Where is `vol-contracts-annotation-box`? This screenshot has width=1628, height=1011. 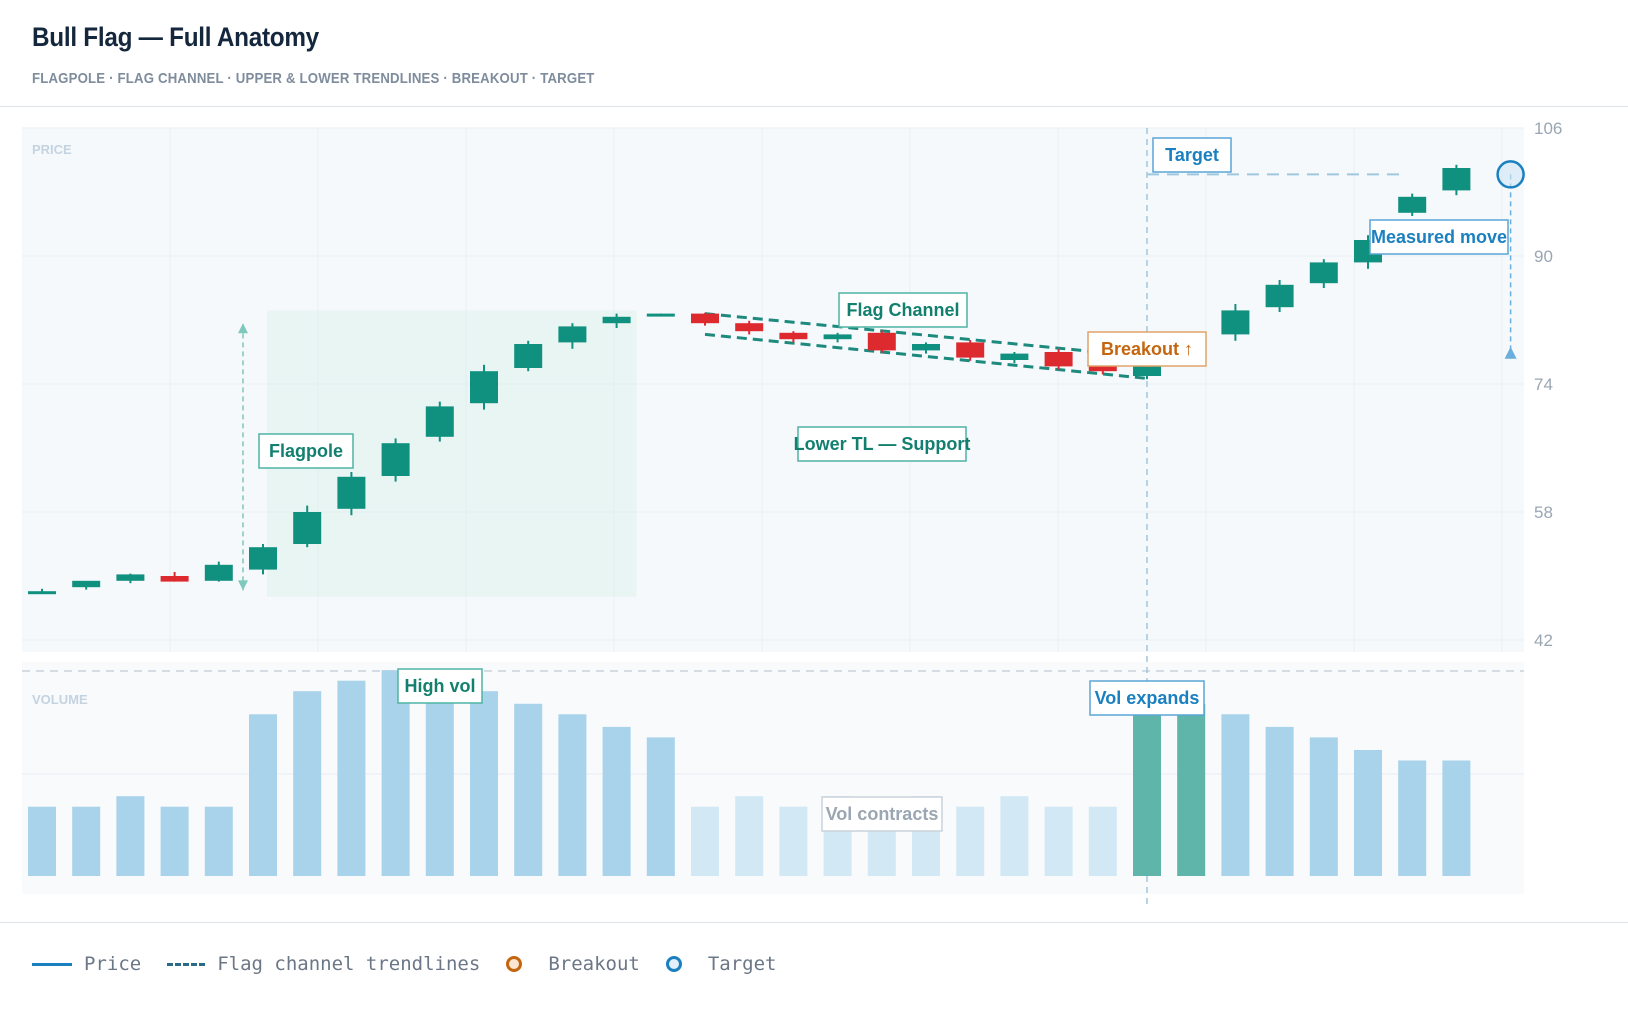 vol-contracts-annotation-box is located at coordinates (882, 814).